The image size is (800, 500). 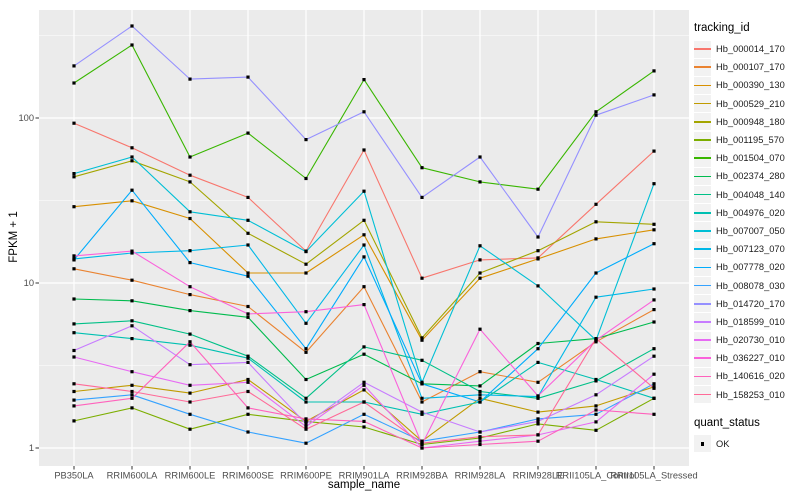 I want to click on legend-entry-label: Hb_008078_030, so click(x=750, y=285).